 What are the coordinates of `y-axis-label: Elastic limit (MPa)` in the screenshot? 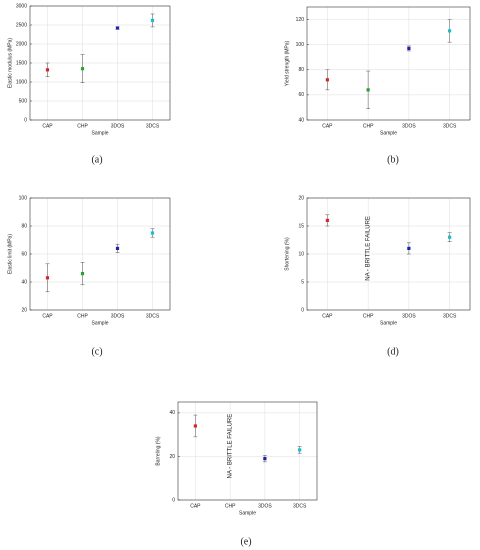 It's located at (10, 254).